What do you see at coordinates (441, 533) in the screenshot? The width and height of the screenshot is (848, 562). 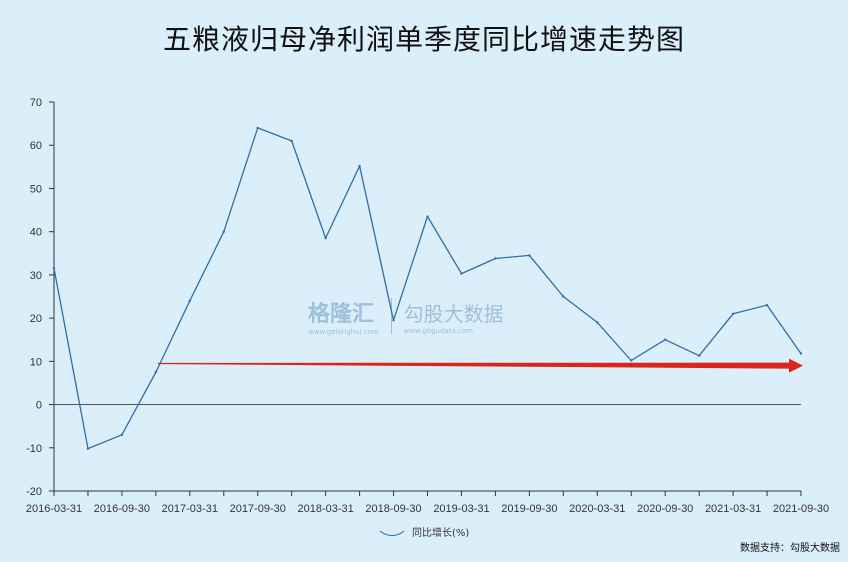 I see `legend-label: 同比增长(%)` at bounding box center [441, 533].